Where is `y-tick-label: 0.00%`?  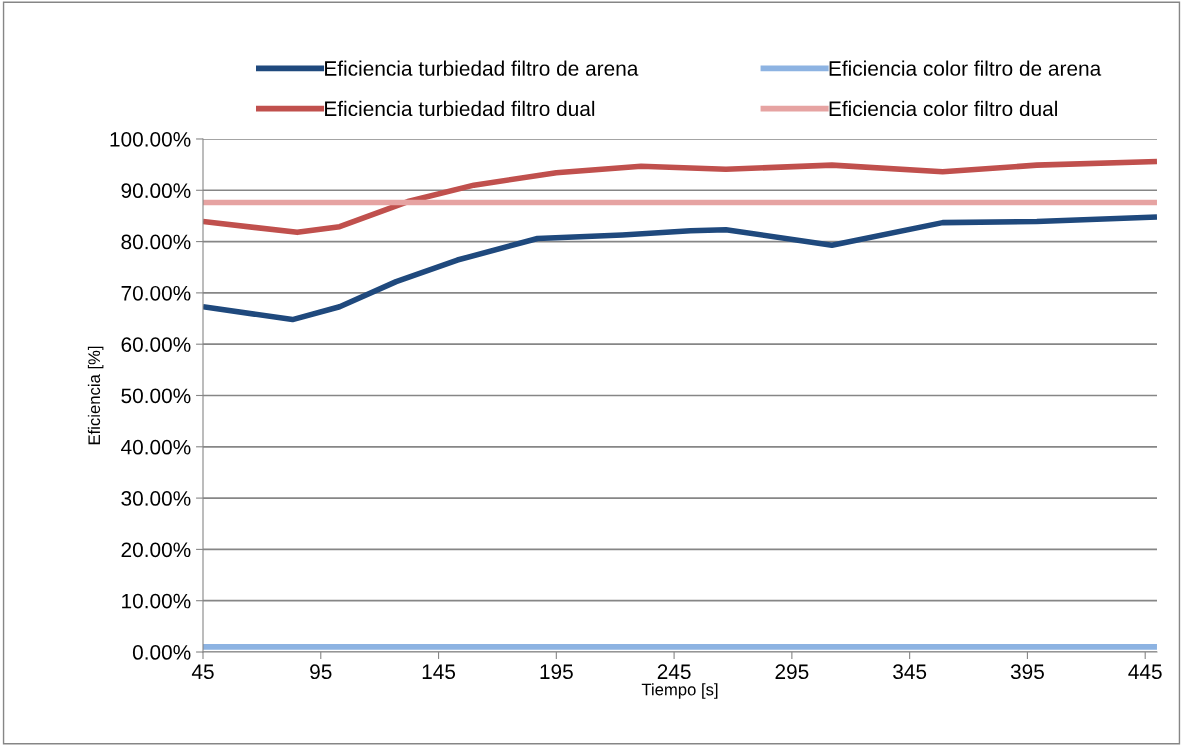 y-tick-label: 0.00% is located at coordinates (161, 652).